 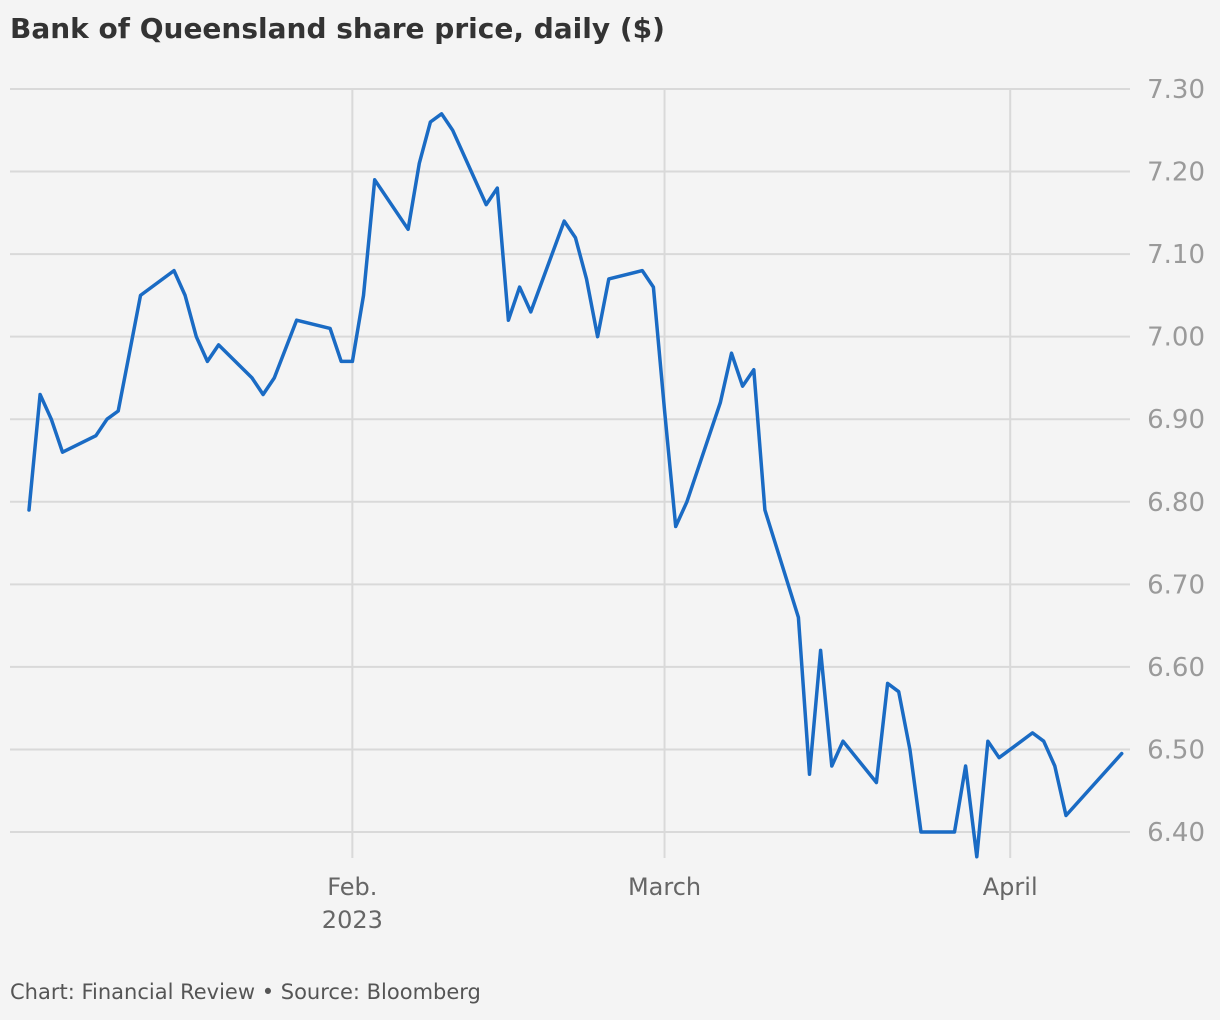 I want to click on x-tick-label: Feb., so click(x=352, y=887).